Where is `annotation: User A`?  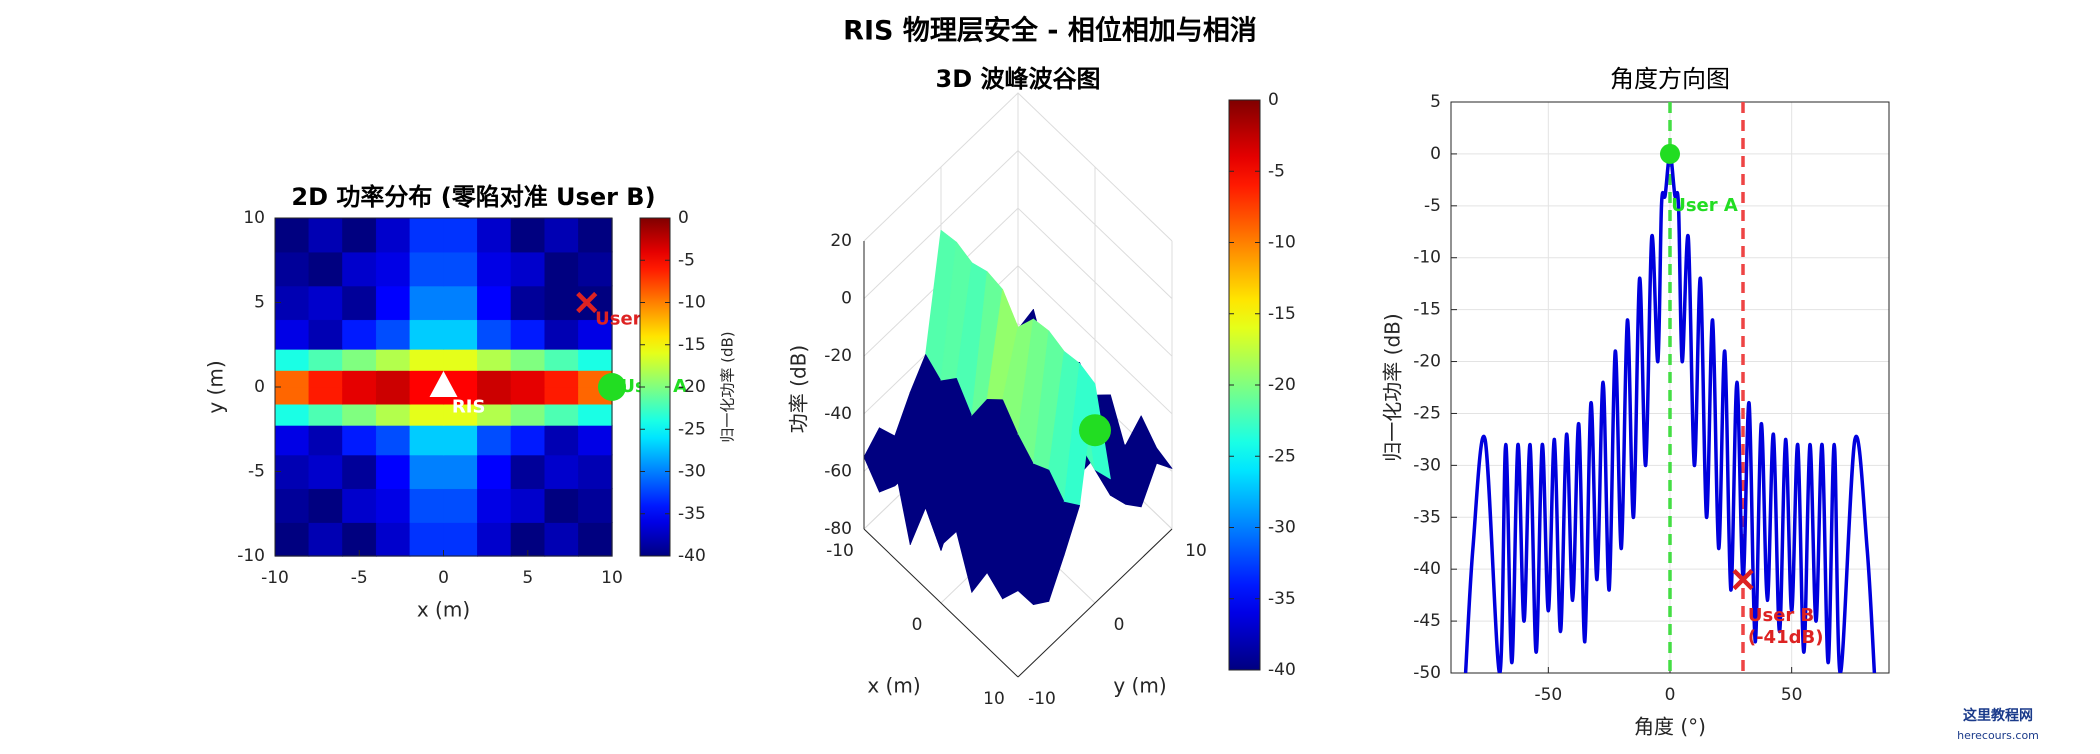
annotation: User A is located at coordinates (1704, 205).